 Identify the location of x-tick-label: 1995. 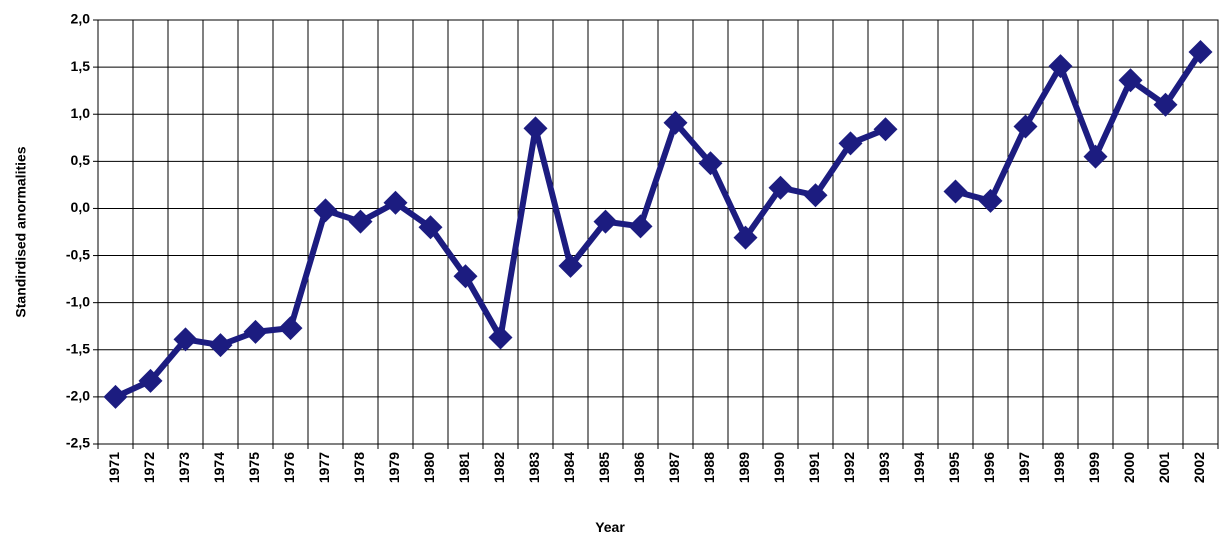
(954, 467).